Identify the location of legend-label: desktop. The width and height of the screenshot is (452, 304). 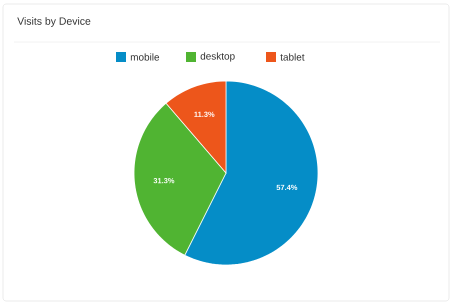
(217, 57).